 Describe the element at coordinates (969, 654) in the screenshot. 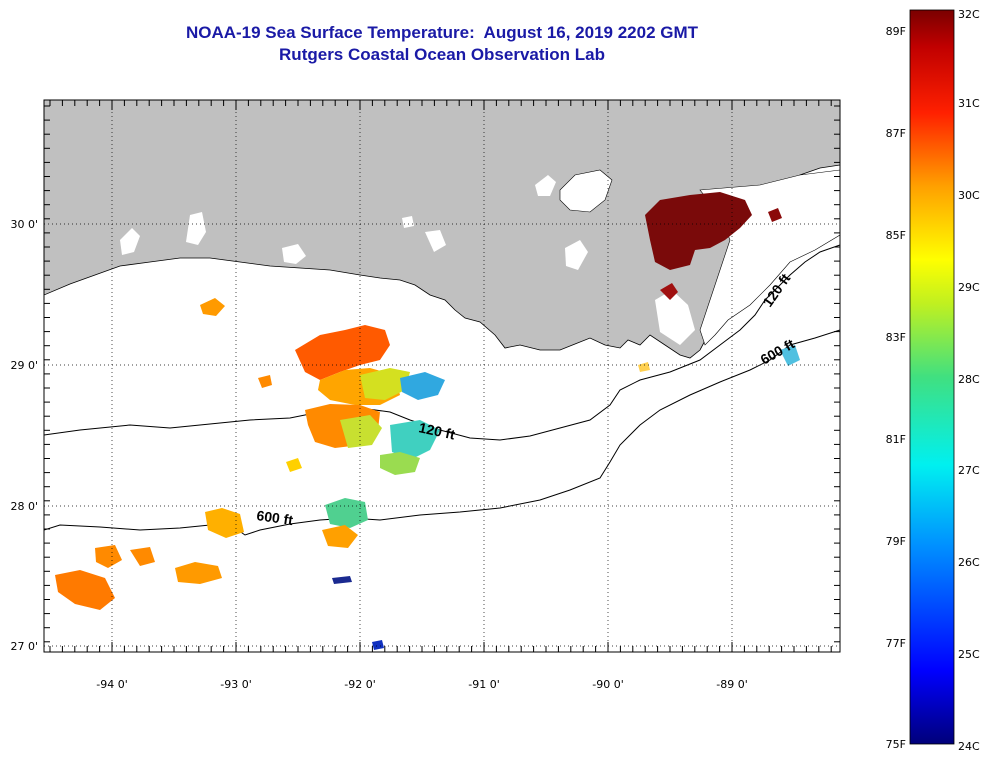

I see `cb-c-25: 25C` at that location.